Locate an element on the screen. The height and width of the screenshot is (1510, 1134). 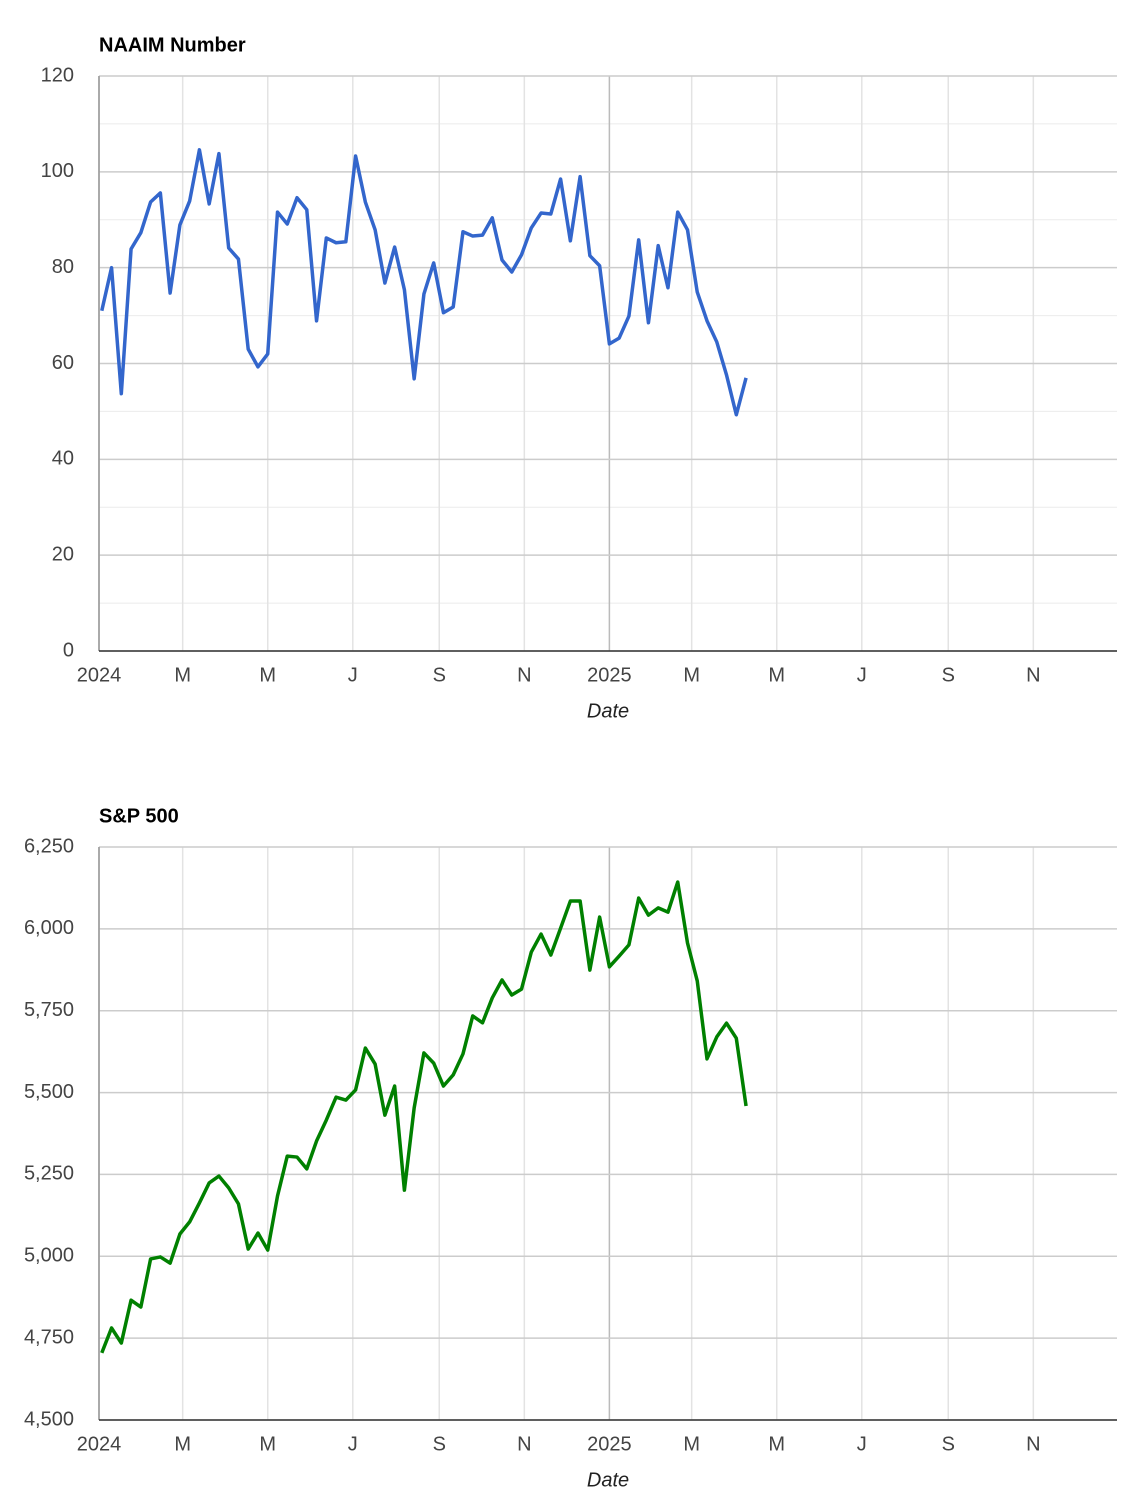
y-tick-label: 6,000 is located at coordinates (49, 928).